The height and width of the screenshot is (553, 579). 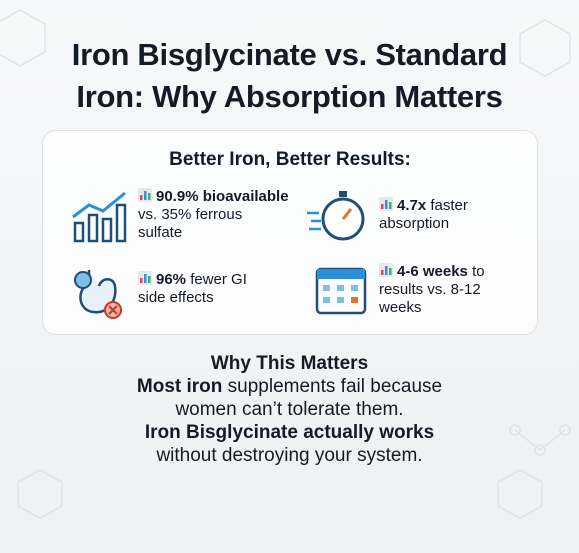 I want to click on growth-icon, so click(x=99, y=217).